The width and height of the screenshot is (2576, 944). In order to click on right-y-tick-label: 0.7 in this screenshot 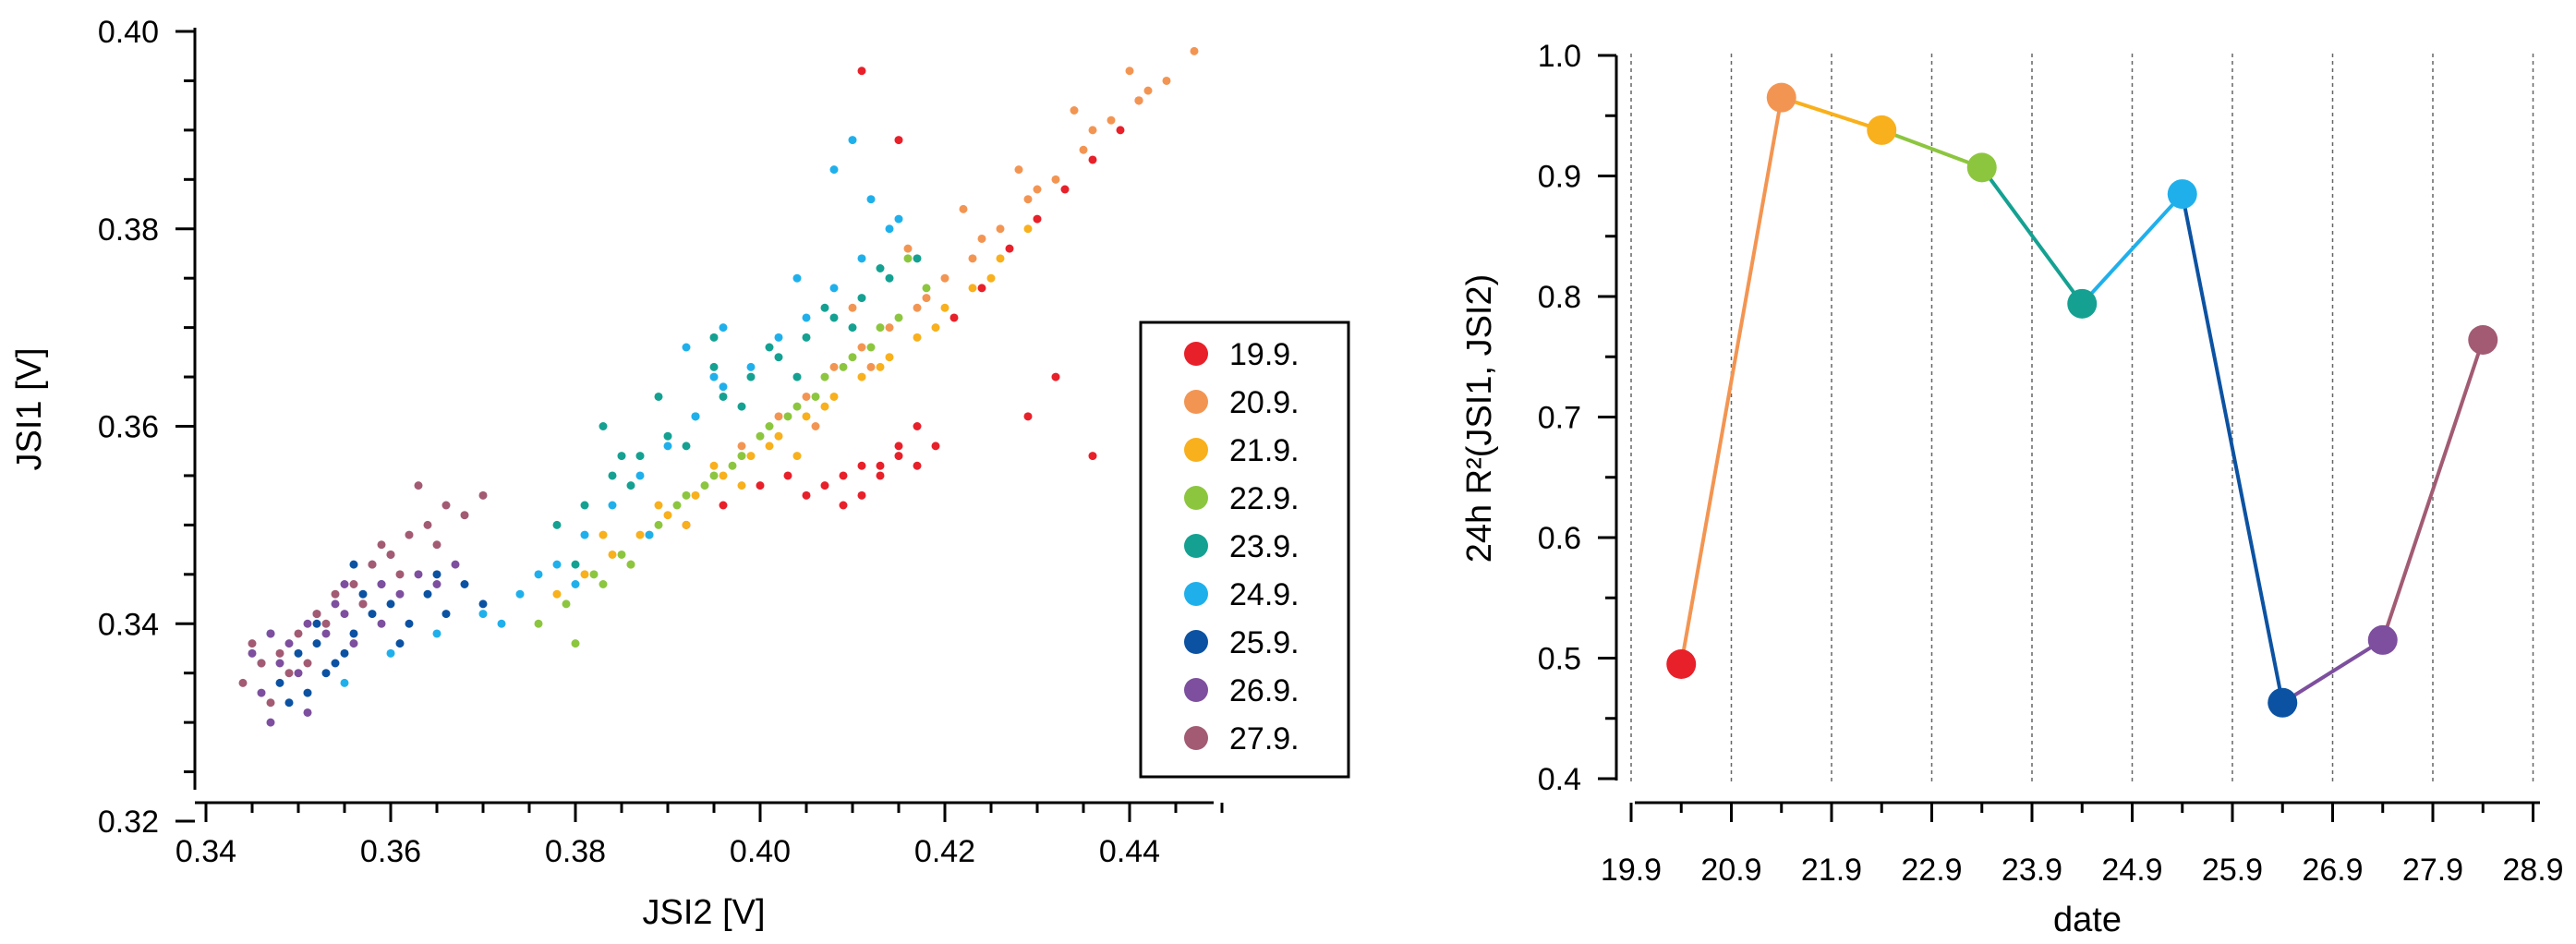, I will do `click(1559, 418)`.